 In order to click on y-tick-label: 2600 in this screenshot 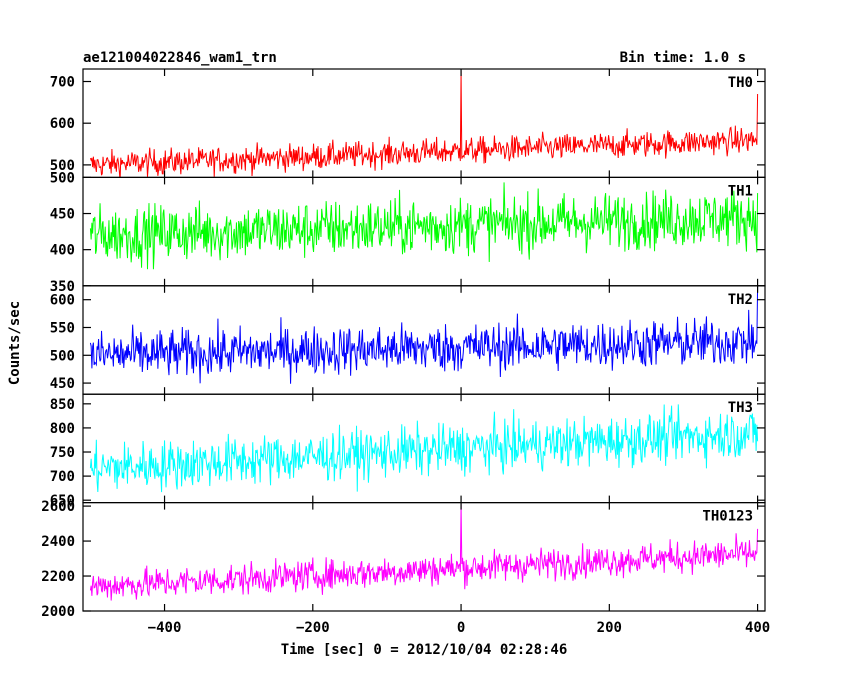, I will do `click(58, 507)`.